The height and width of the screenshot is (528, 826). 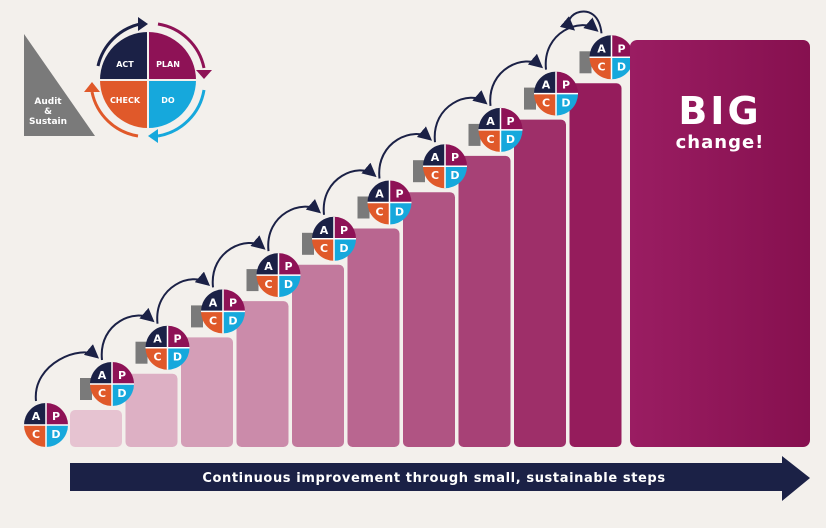 What do you see at coordinates (125, 100) in the screenshot?
I see `check-label: CHECK` at bounding box center [125, 100].